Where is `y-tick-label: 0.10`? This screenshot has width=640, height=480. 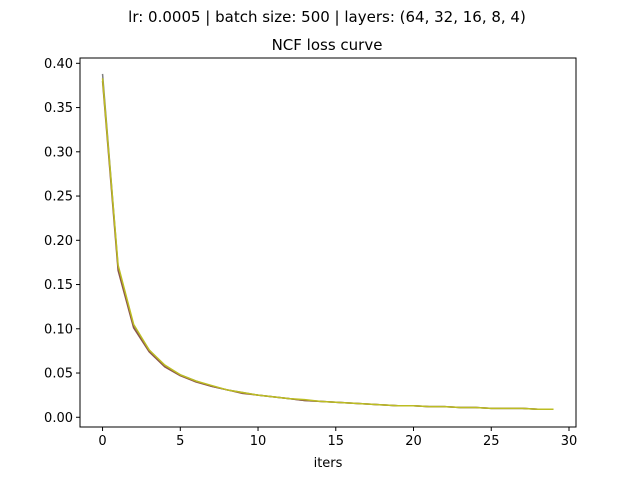
y-tick-label: 0.10 is located at coordinates (58, 329).